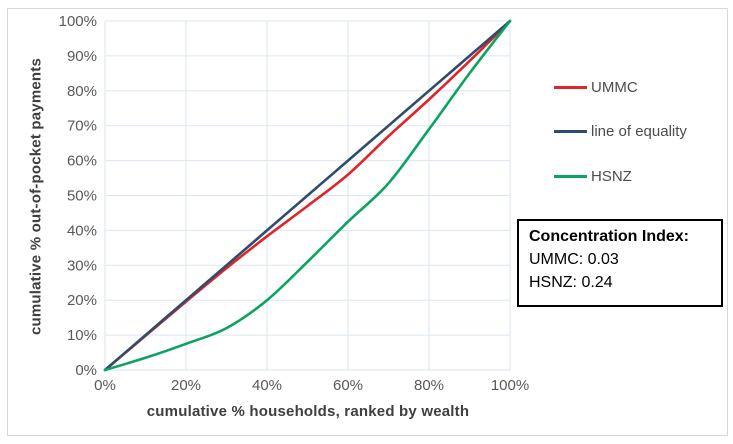 The image size is (733, 444). What do you see at coordinates (574, 259) in the screenshot?
I see `concentration-index-ummc: UMMC: 0.03` at bounding box center [574, 259].